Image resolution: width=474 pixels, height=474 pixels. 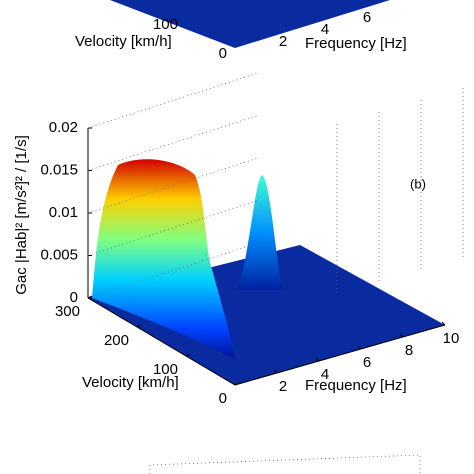 I want to click on y-tick-label: 200, so click(x=116, y=340).